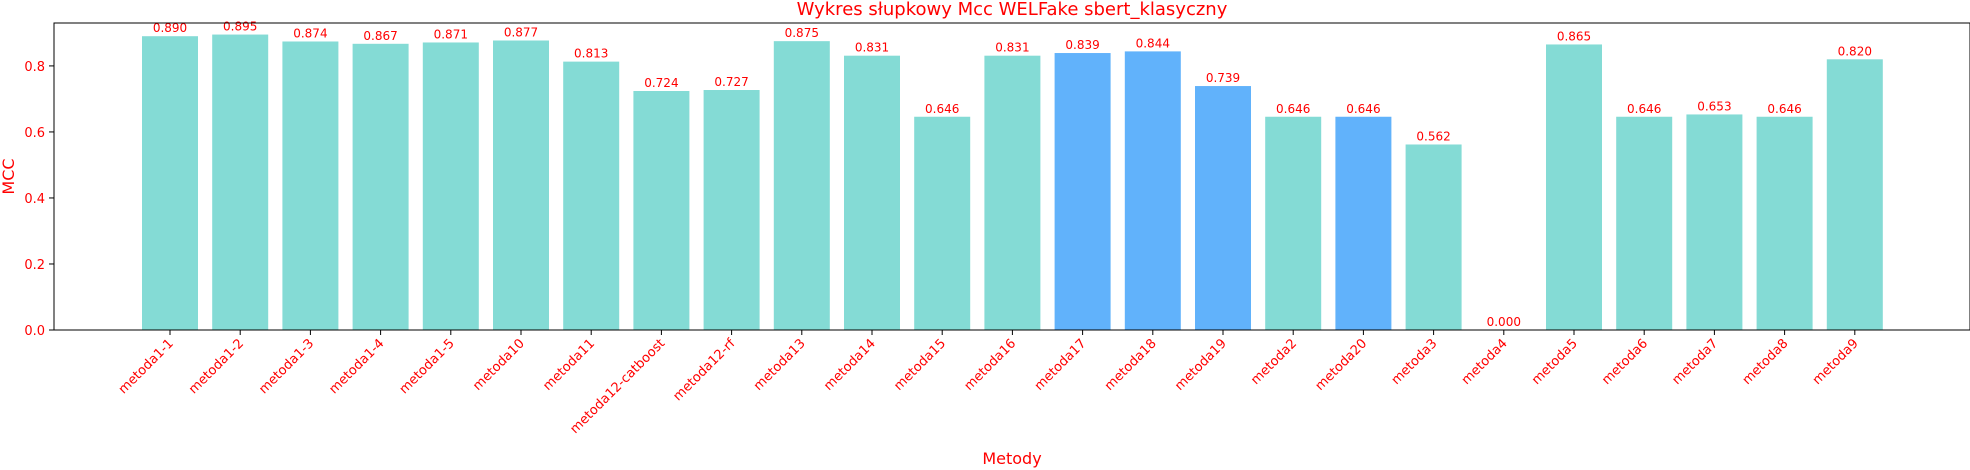 The image size is (1970, 470). I want to click on bar-metoda12-rf, so click(731, 210).